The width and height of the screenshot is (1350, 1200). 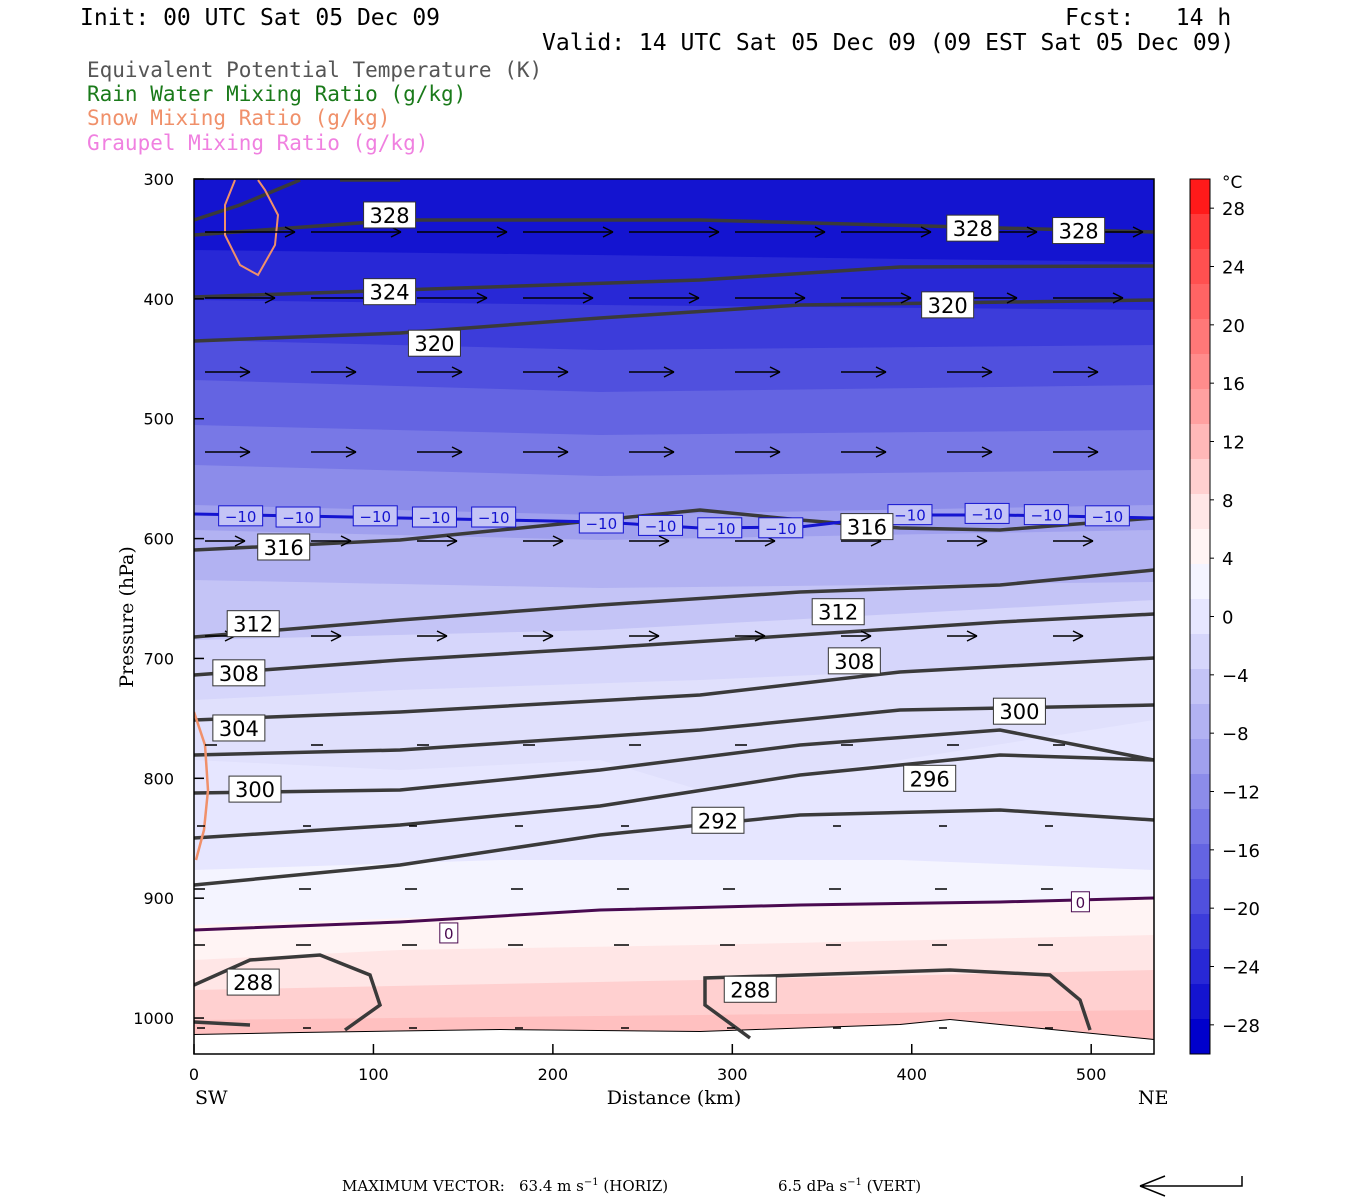 I want to click on colorbar-tick-label: 8, so click(x=1227, y=501).